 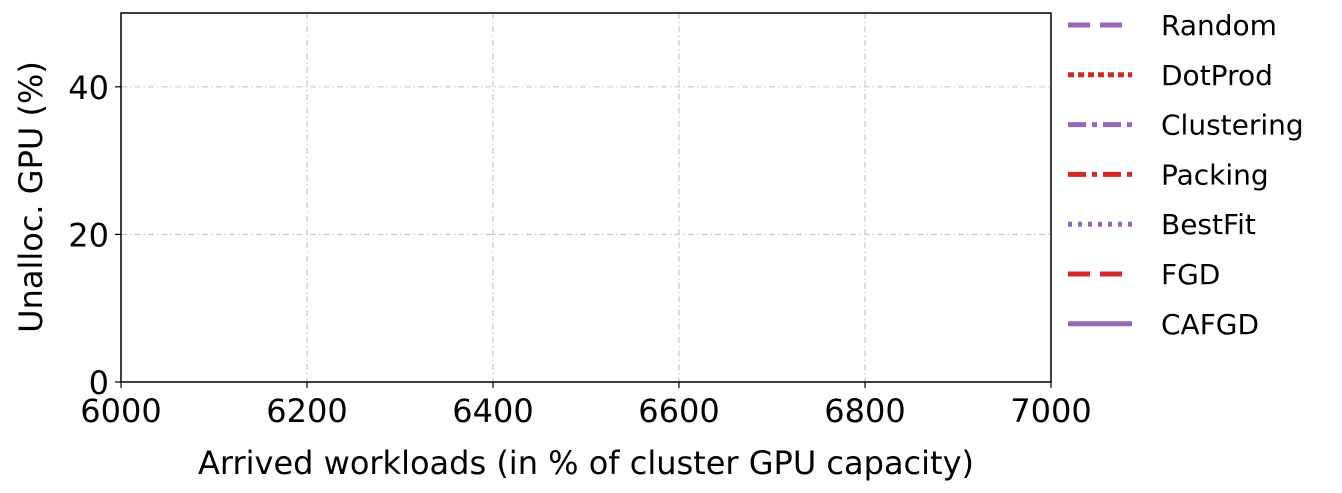 What do you see at coordinates (1215, 174) in the screenshot?
I see `legend-label: Packing` at bounding box center [1215, 174].